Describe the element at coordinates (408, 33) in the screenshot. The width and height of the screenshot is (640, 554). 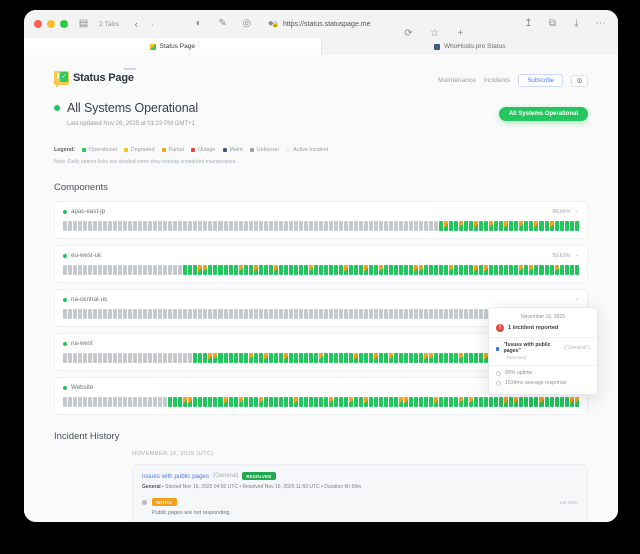
I see `reload-icon: ⟳` at that location.